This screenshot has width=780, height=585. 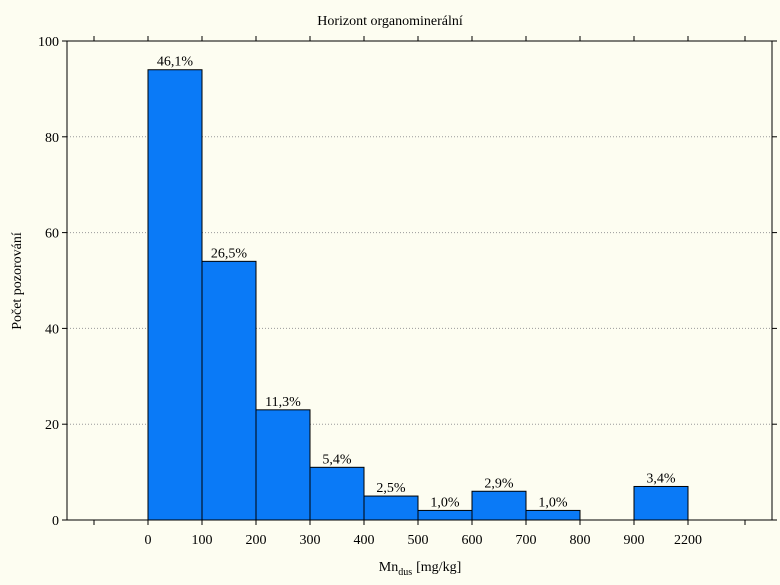 What do you see at coordinates (337, 459) in the screenshot?
I see `bar-percent-label: 5,4%` at bounding box center [337, 459].